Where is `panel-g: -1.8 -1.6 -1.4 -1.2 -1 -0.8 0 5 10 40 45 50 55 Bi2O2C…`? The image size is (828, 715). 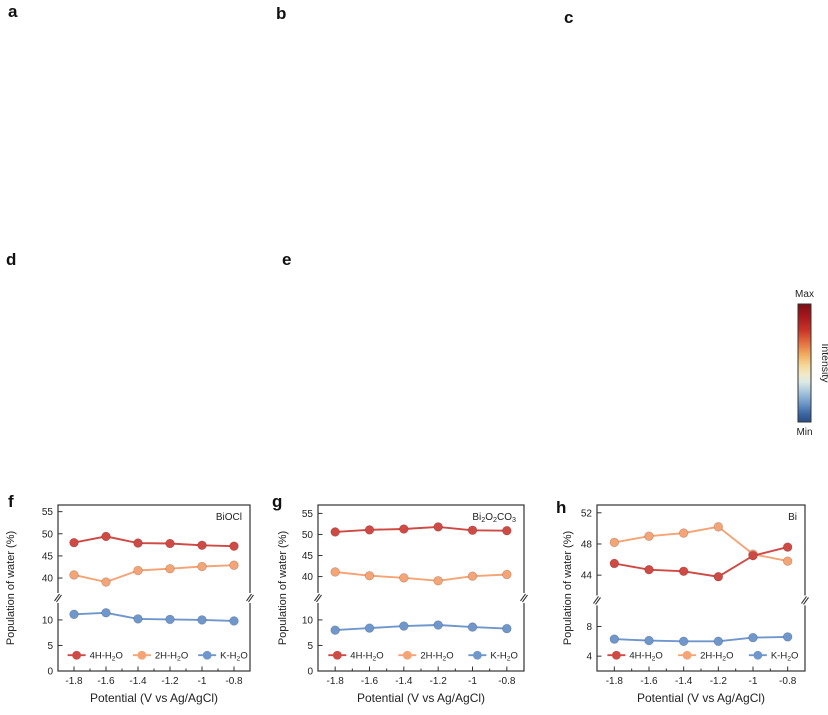 panel-g: -1.8 -1.6 -1.4 -1.2 -1 -0.8 0 5 10 40 45 50 55 Bi2O2C… is located at coordinates (414, 595).